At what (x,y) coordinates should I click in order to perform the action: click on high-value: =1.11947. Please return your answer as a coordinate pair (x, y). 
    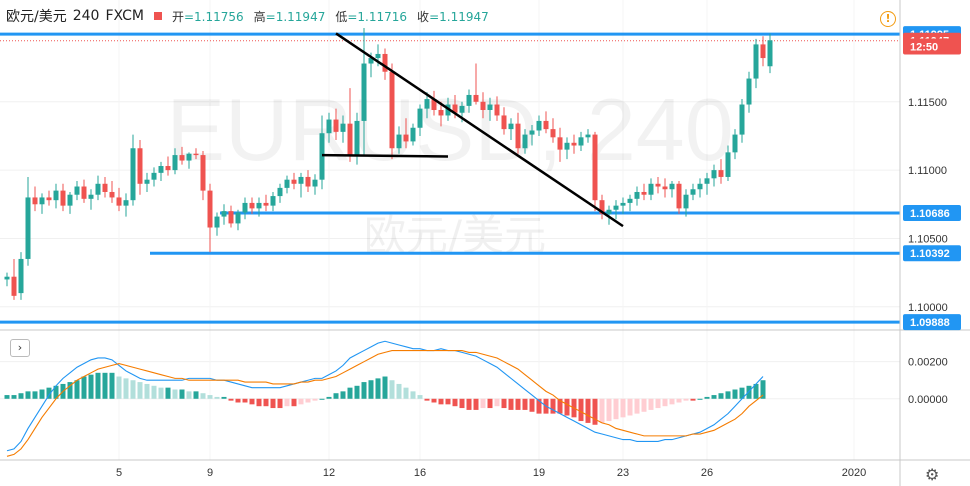
    Looking at the image, I should click on (295, 16).